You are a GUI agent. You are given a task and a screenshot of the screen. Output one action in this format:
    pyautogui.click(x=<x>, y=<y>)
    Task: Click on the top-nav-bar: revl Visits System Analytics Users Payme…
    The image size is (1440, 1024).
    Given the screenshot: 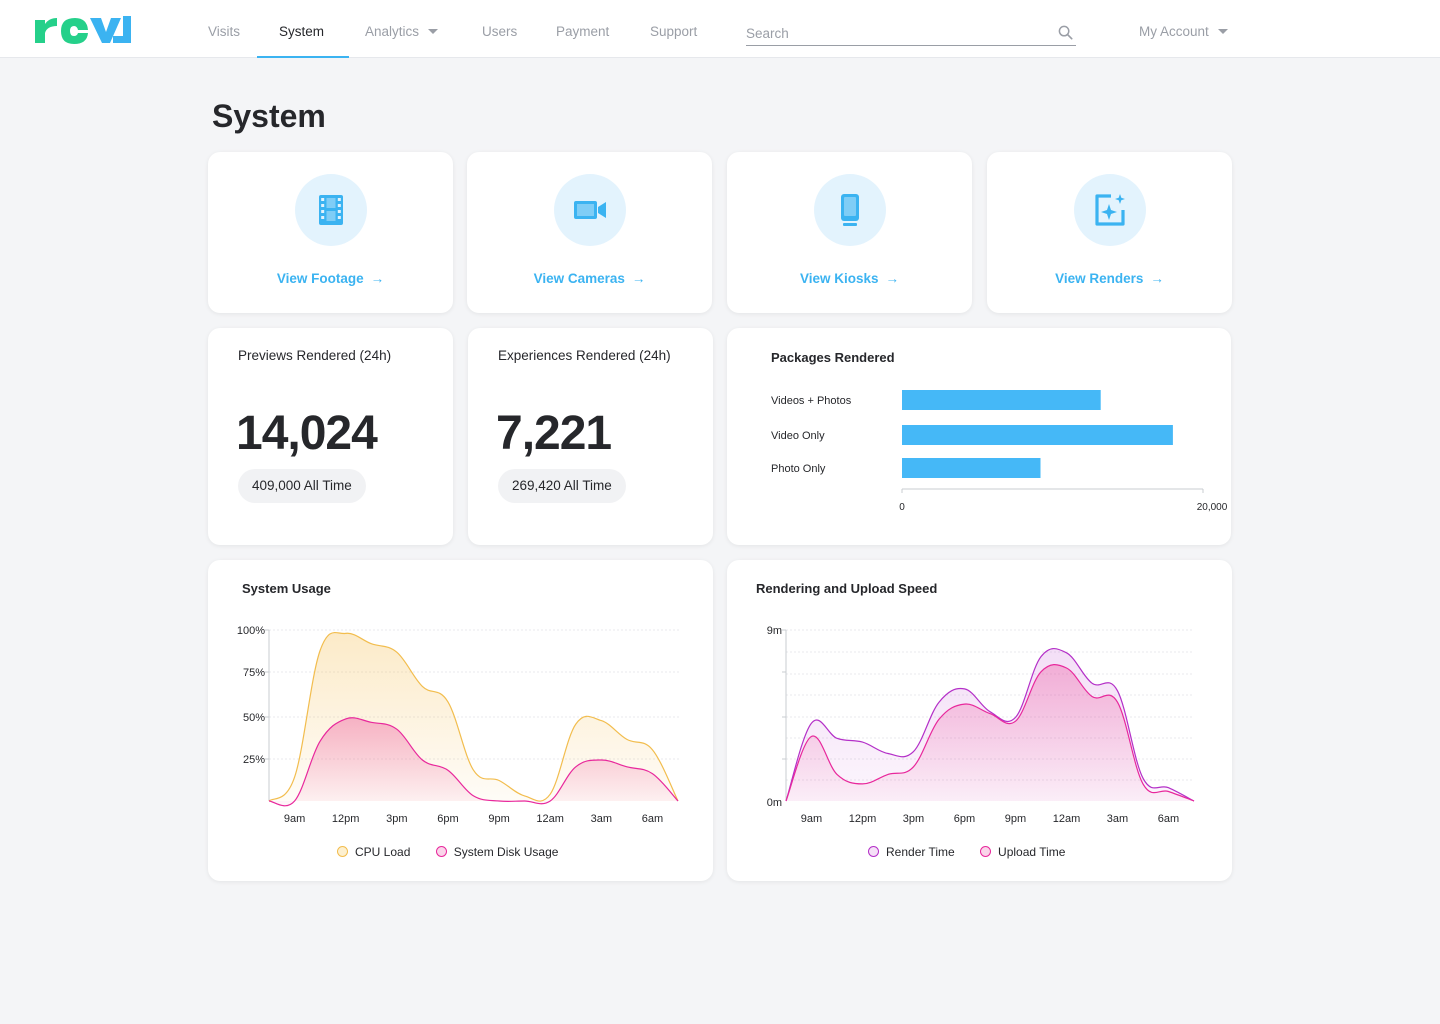 What is the action you would take?
    pyautogui.click(x=720, y=29)
    